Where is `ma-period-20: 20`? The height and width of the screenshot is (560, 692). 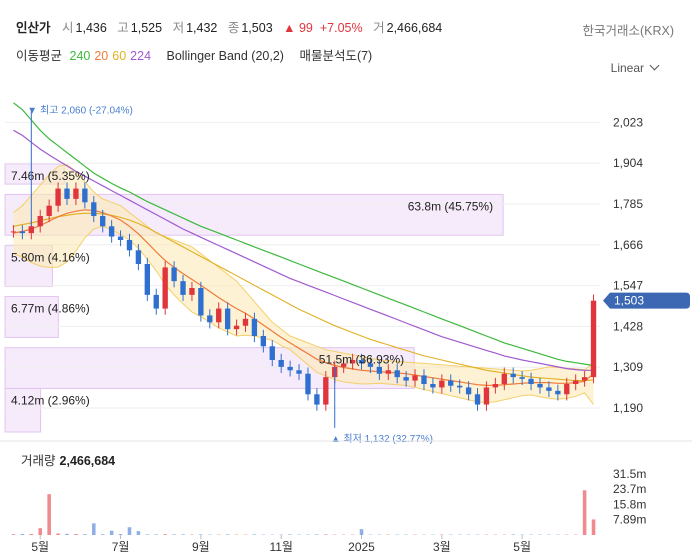
ma-period-20: 20 is located at coordinates (101, 56).